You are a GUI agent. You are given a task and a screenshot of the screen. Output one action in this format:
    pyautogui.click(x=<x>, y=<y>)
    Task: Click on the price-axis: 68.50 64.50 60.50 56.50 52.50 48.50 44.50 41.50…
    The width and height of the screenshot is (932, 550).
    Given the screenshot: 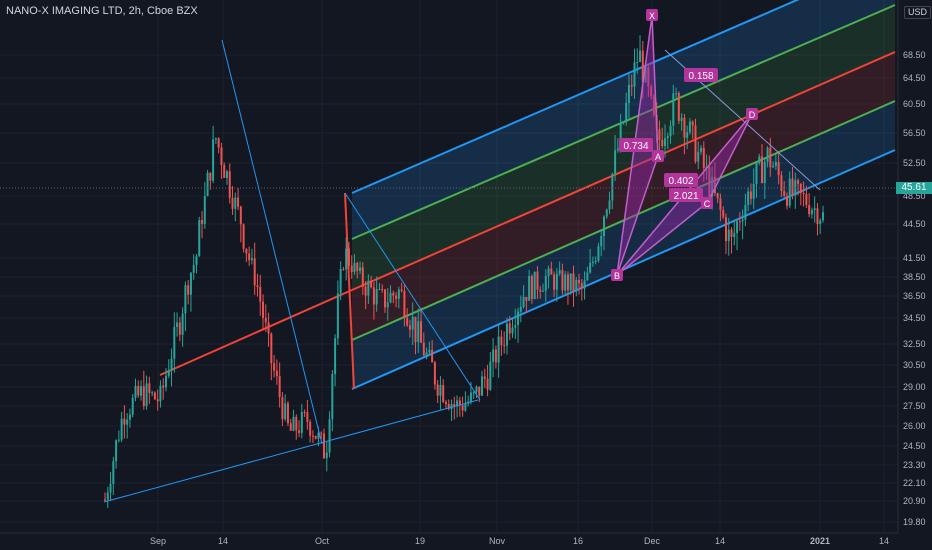 What is the action you would take?
    pyautogui.click(x=911, y=266)
    